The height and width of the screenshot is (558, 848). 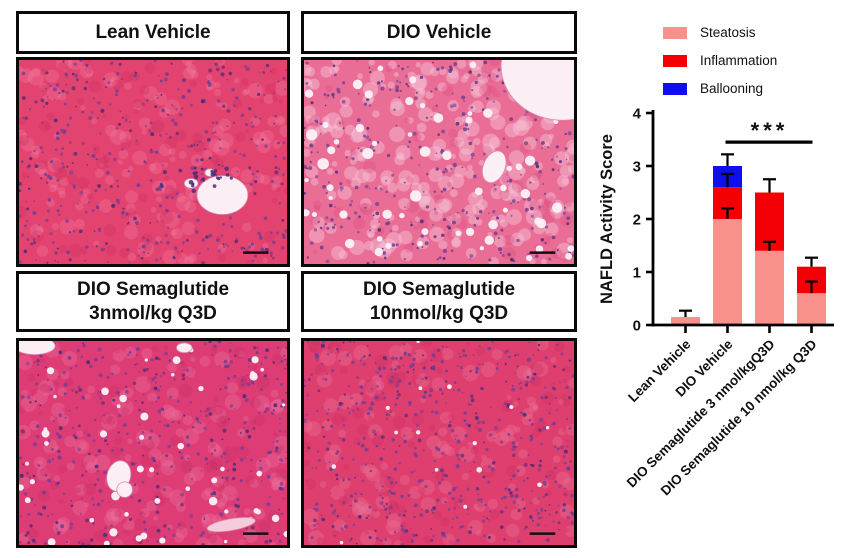 I want to click on bar-series, so click(x=748, y=245).